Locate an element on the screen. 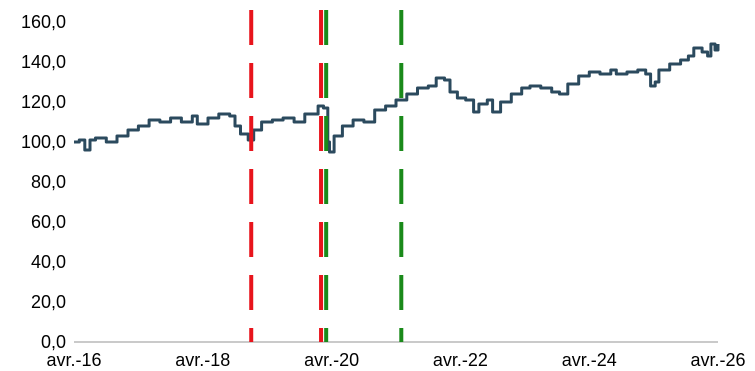  y-tick-label: 120,0 is located at coordinates (43, 102).